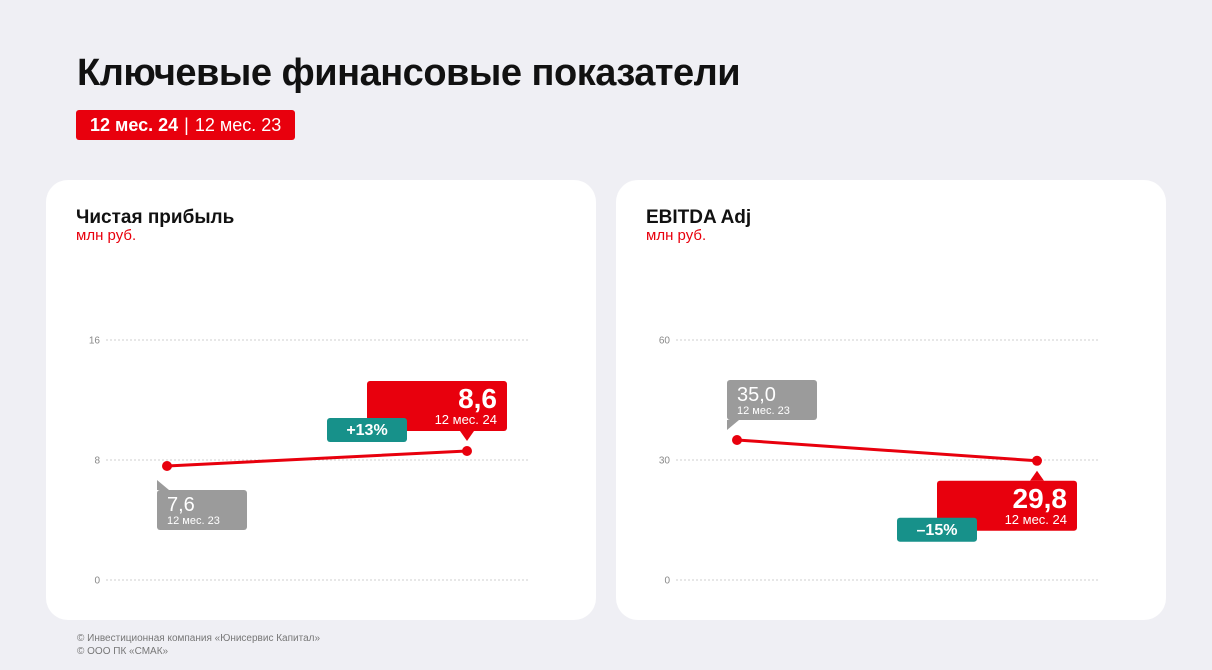 The width and height of the screenshot is (1212, 670). I want to click on copyright-line: © ООО ПК «СМАК», so click(123, 651).